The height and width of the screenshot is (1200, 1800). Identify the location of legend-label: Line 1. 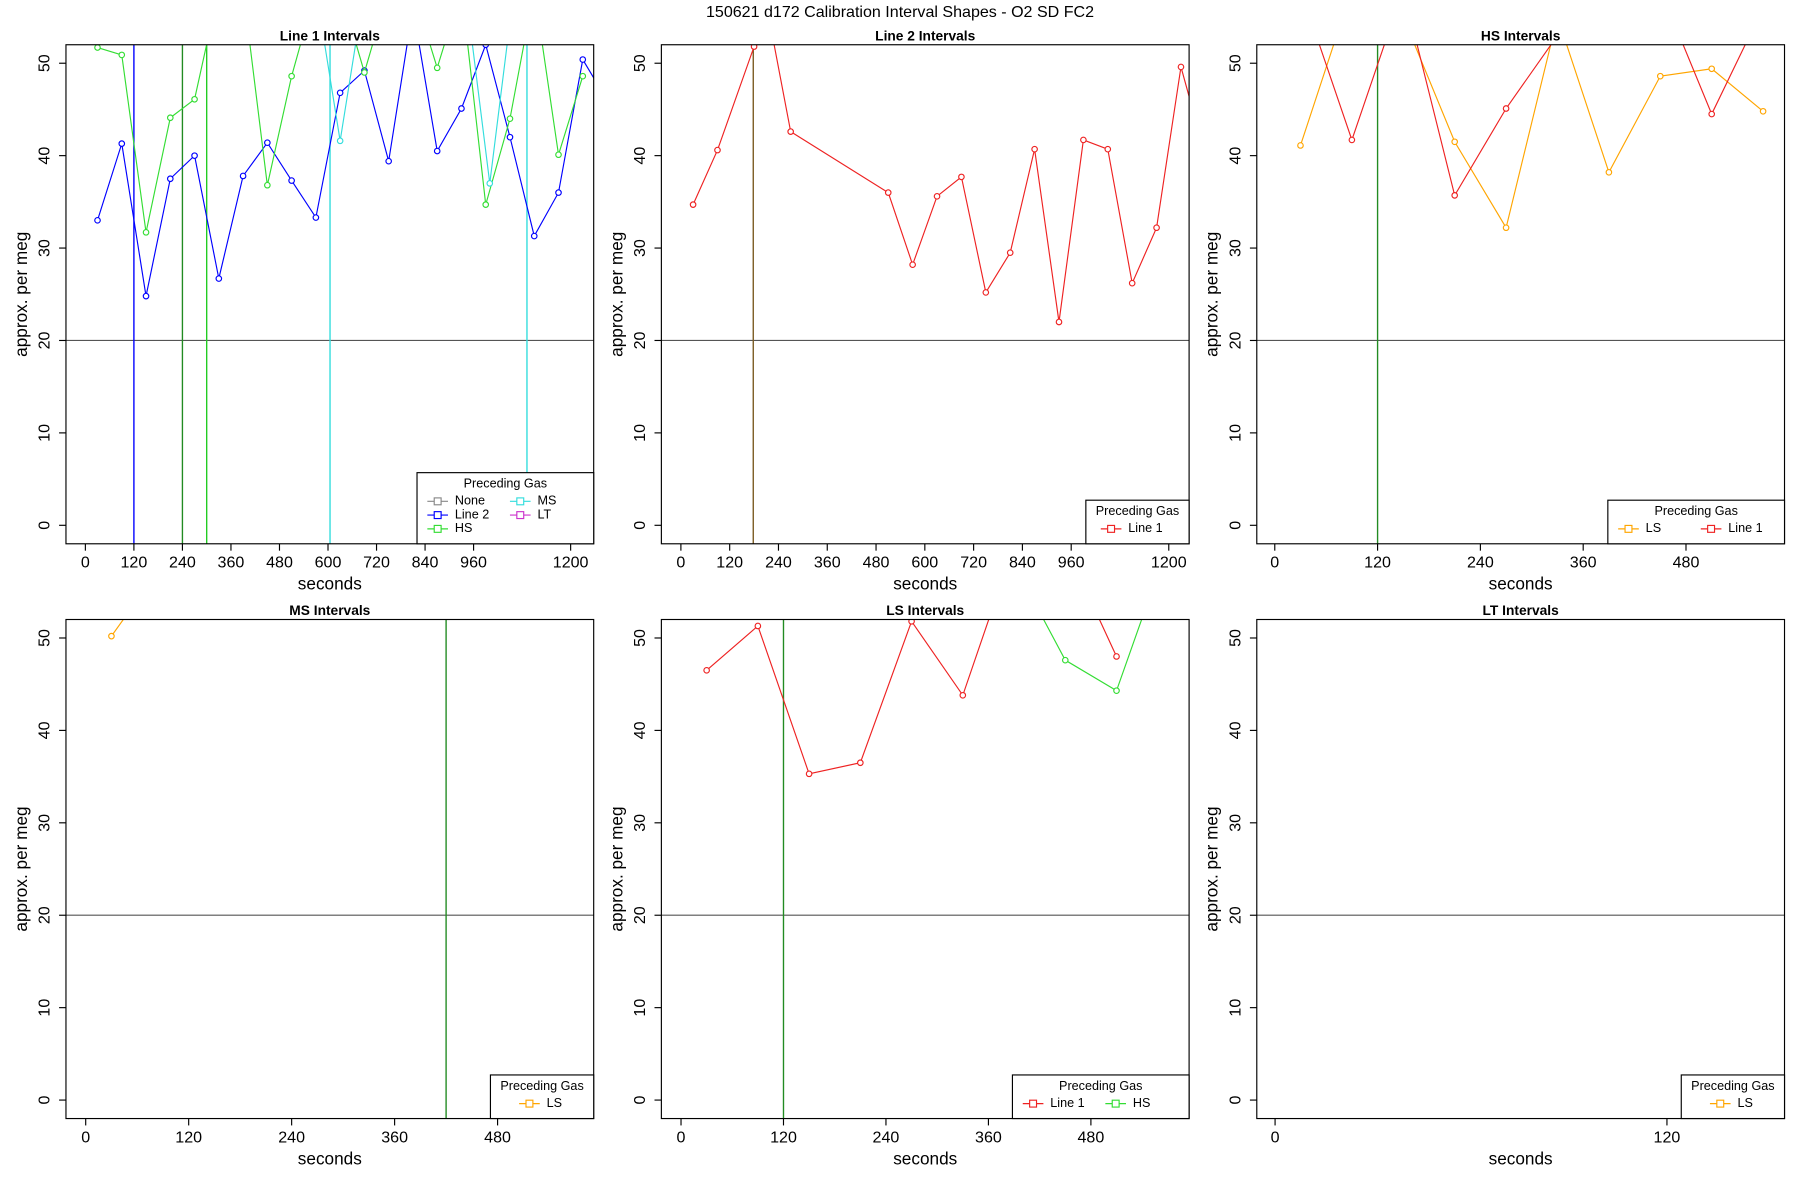
(1145, 528).